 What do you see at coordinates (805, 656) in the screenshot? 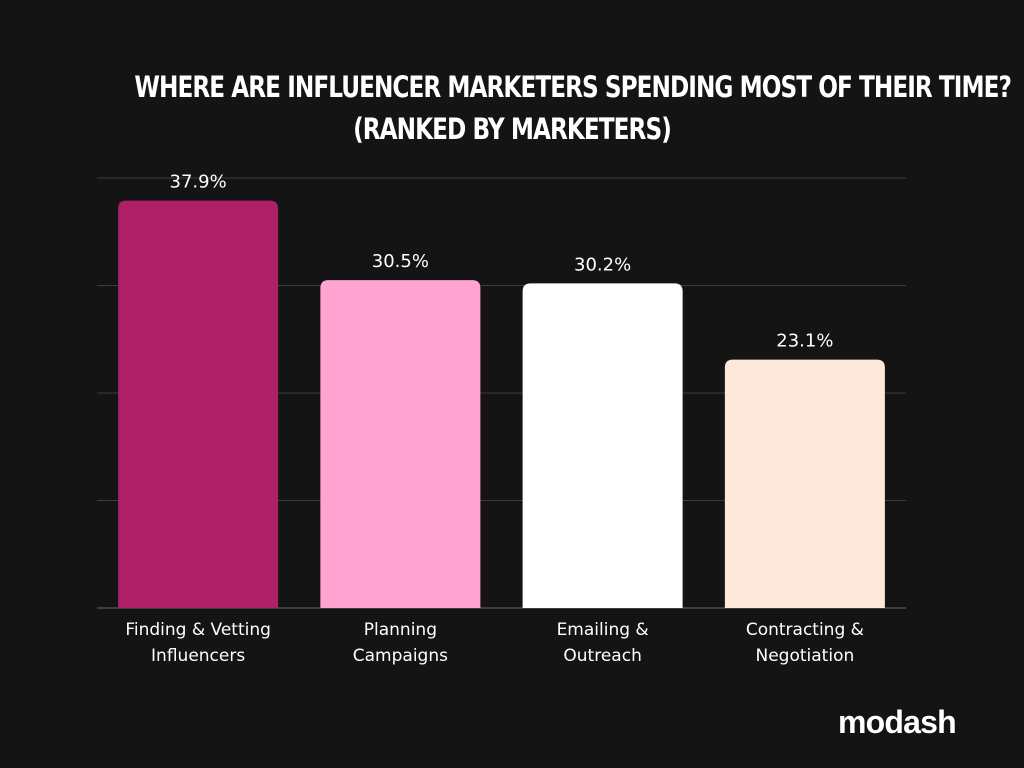
I see `x-tick-label-line: Negotiation` at bounding box center [805, 656].